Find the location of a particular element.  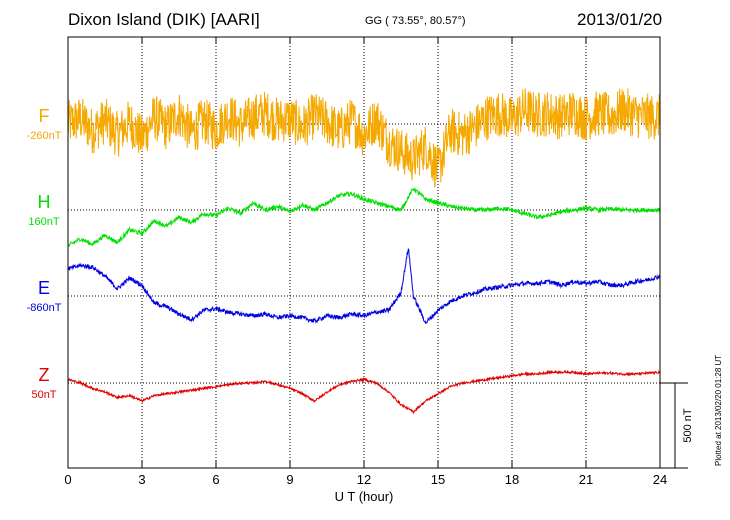

x-axis-label: U T (hour) is located at coordinates (364, 496).